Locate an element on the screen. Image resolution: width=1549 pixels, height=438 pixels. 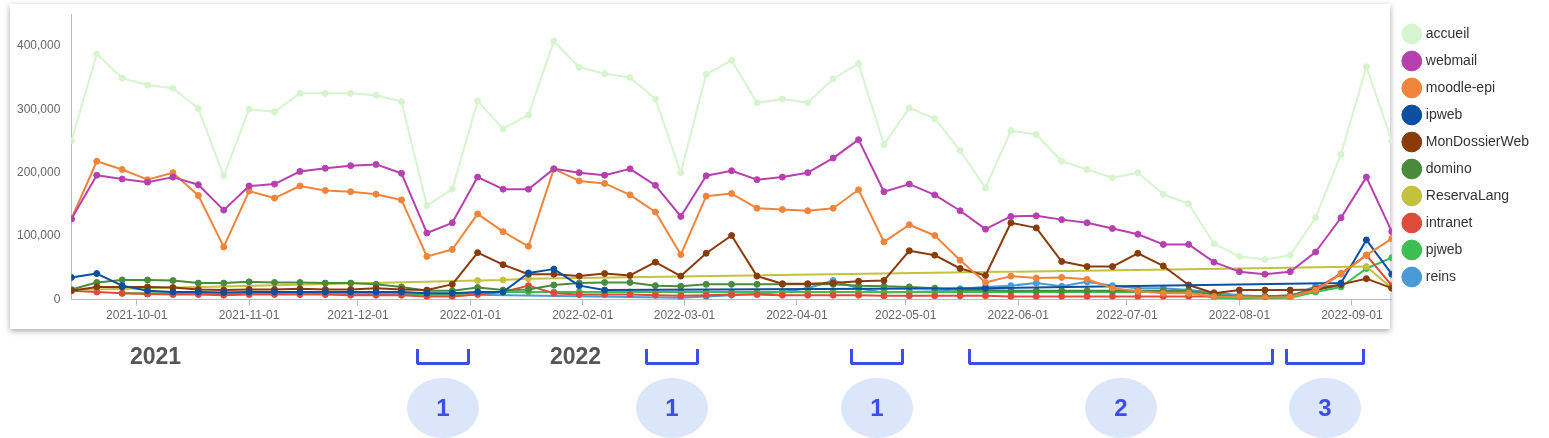
legend-label: MonDossierWeb is located at coordinates (1477, 140).